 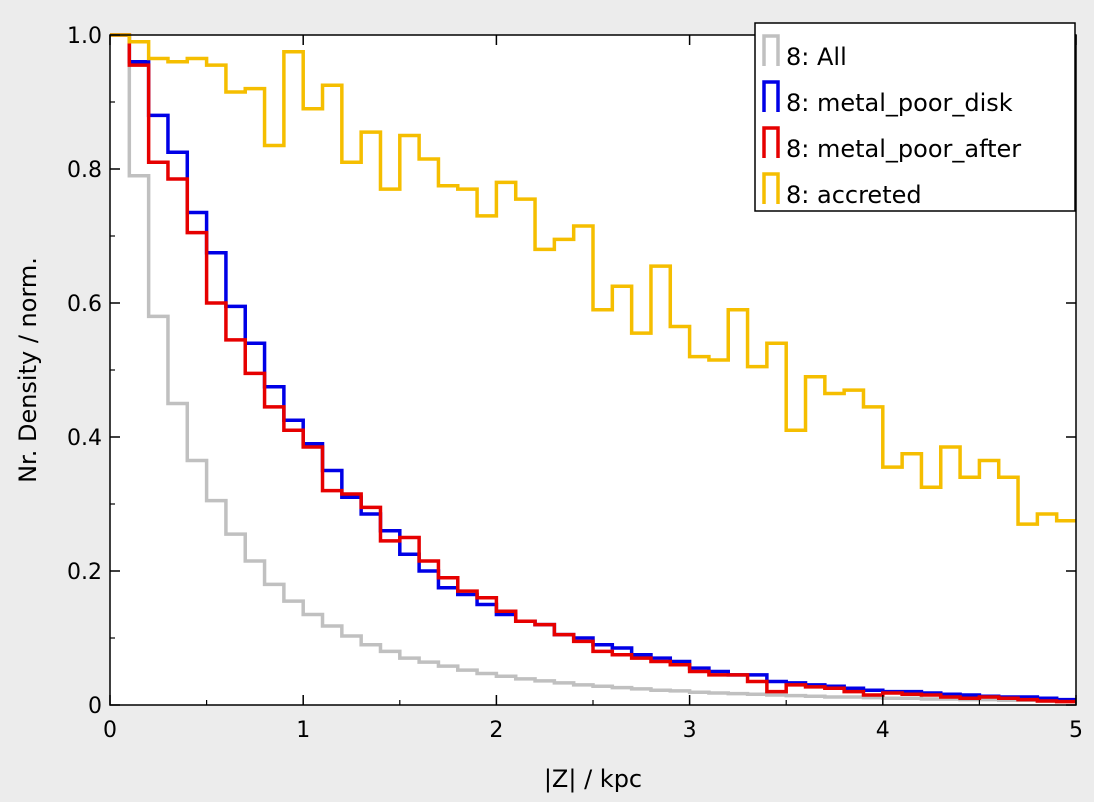 I want to click on legend-entry-0: 8: All, so click(x=804, y=52).